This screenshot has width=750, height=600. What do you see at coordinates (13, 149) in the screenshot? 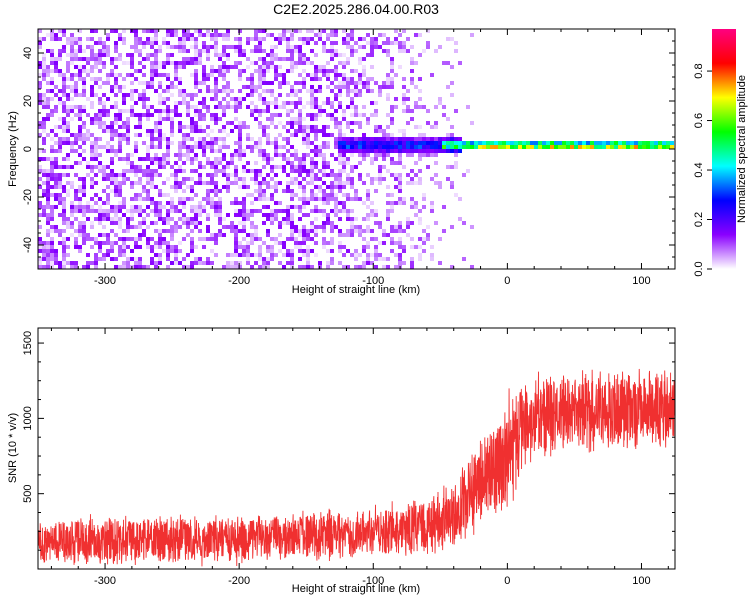
I see `spectrogram-ylabel: Frequency (Hz)` at bounding box center [13, 149].